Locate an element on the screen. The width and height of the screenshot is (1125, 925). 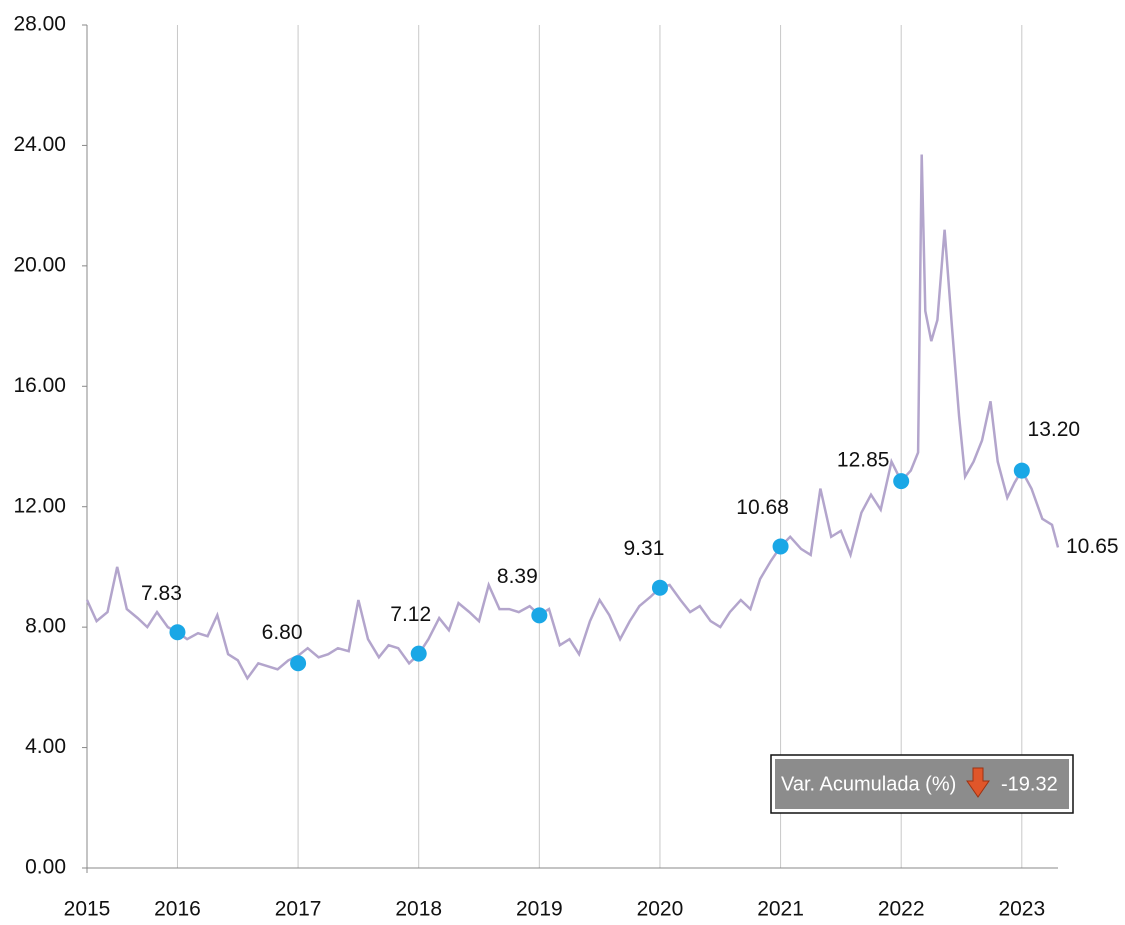
annotation-background is located at coordinates (922, 784).